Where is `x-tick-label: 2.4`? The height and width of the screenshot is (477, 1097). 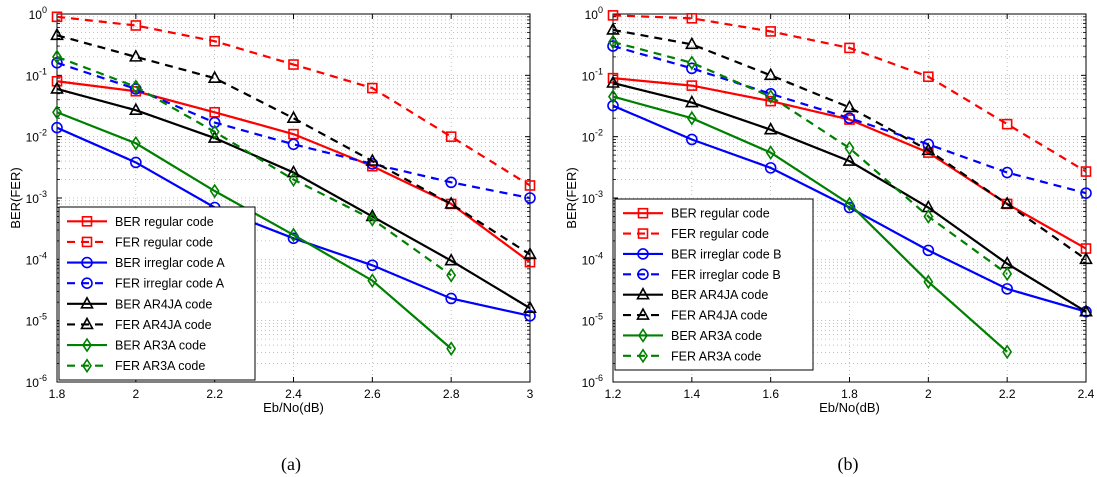
x-tick-label: 2.4 is located at coordinates (1086, 394).